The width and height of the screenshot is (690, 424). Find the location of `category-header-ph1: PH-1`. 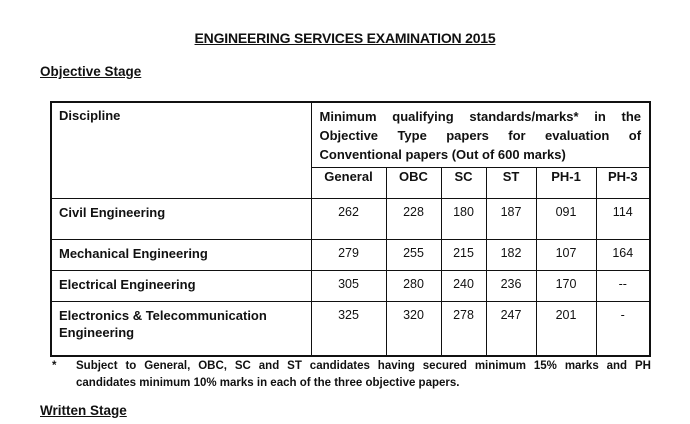

category-header-ph1: PH-1 is located at coordinates (566, 182).